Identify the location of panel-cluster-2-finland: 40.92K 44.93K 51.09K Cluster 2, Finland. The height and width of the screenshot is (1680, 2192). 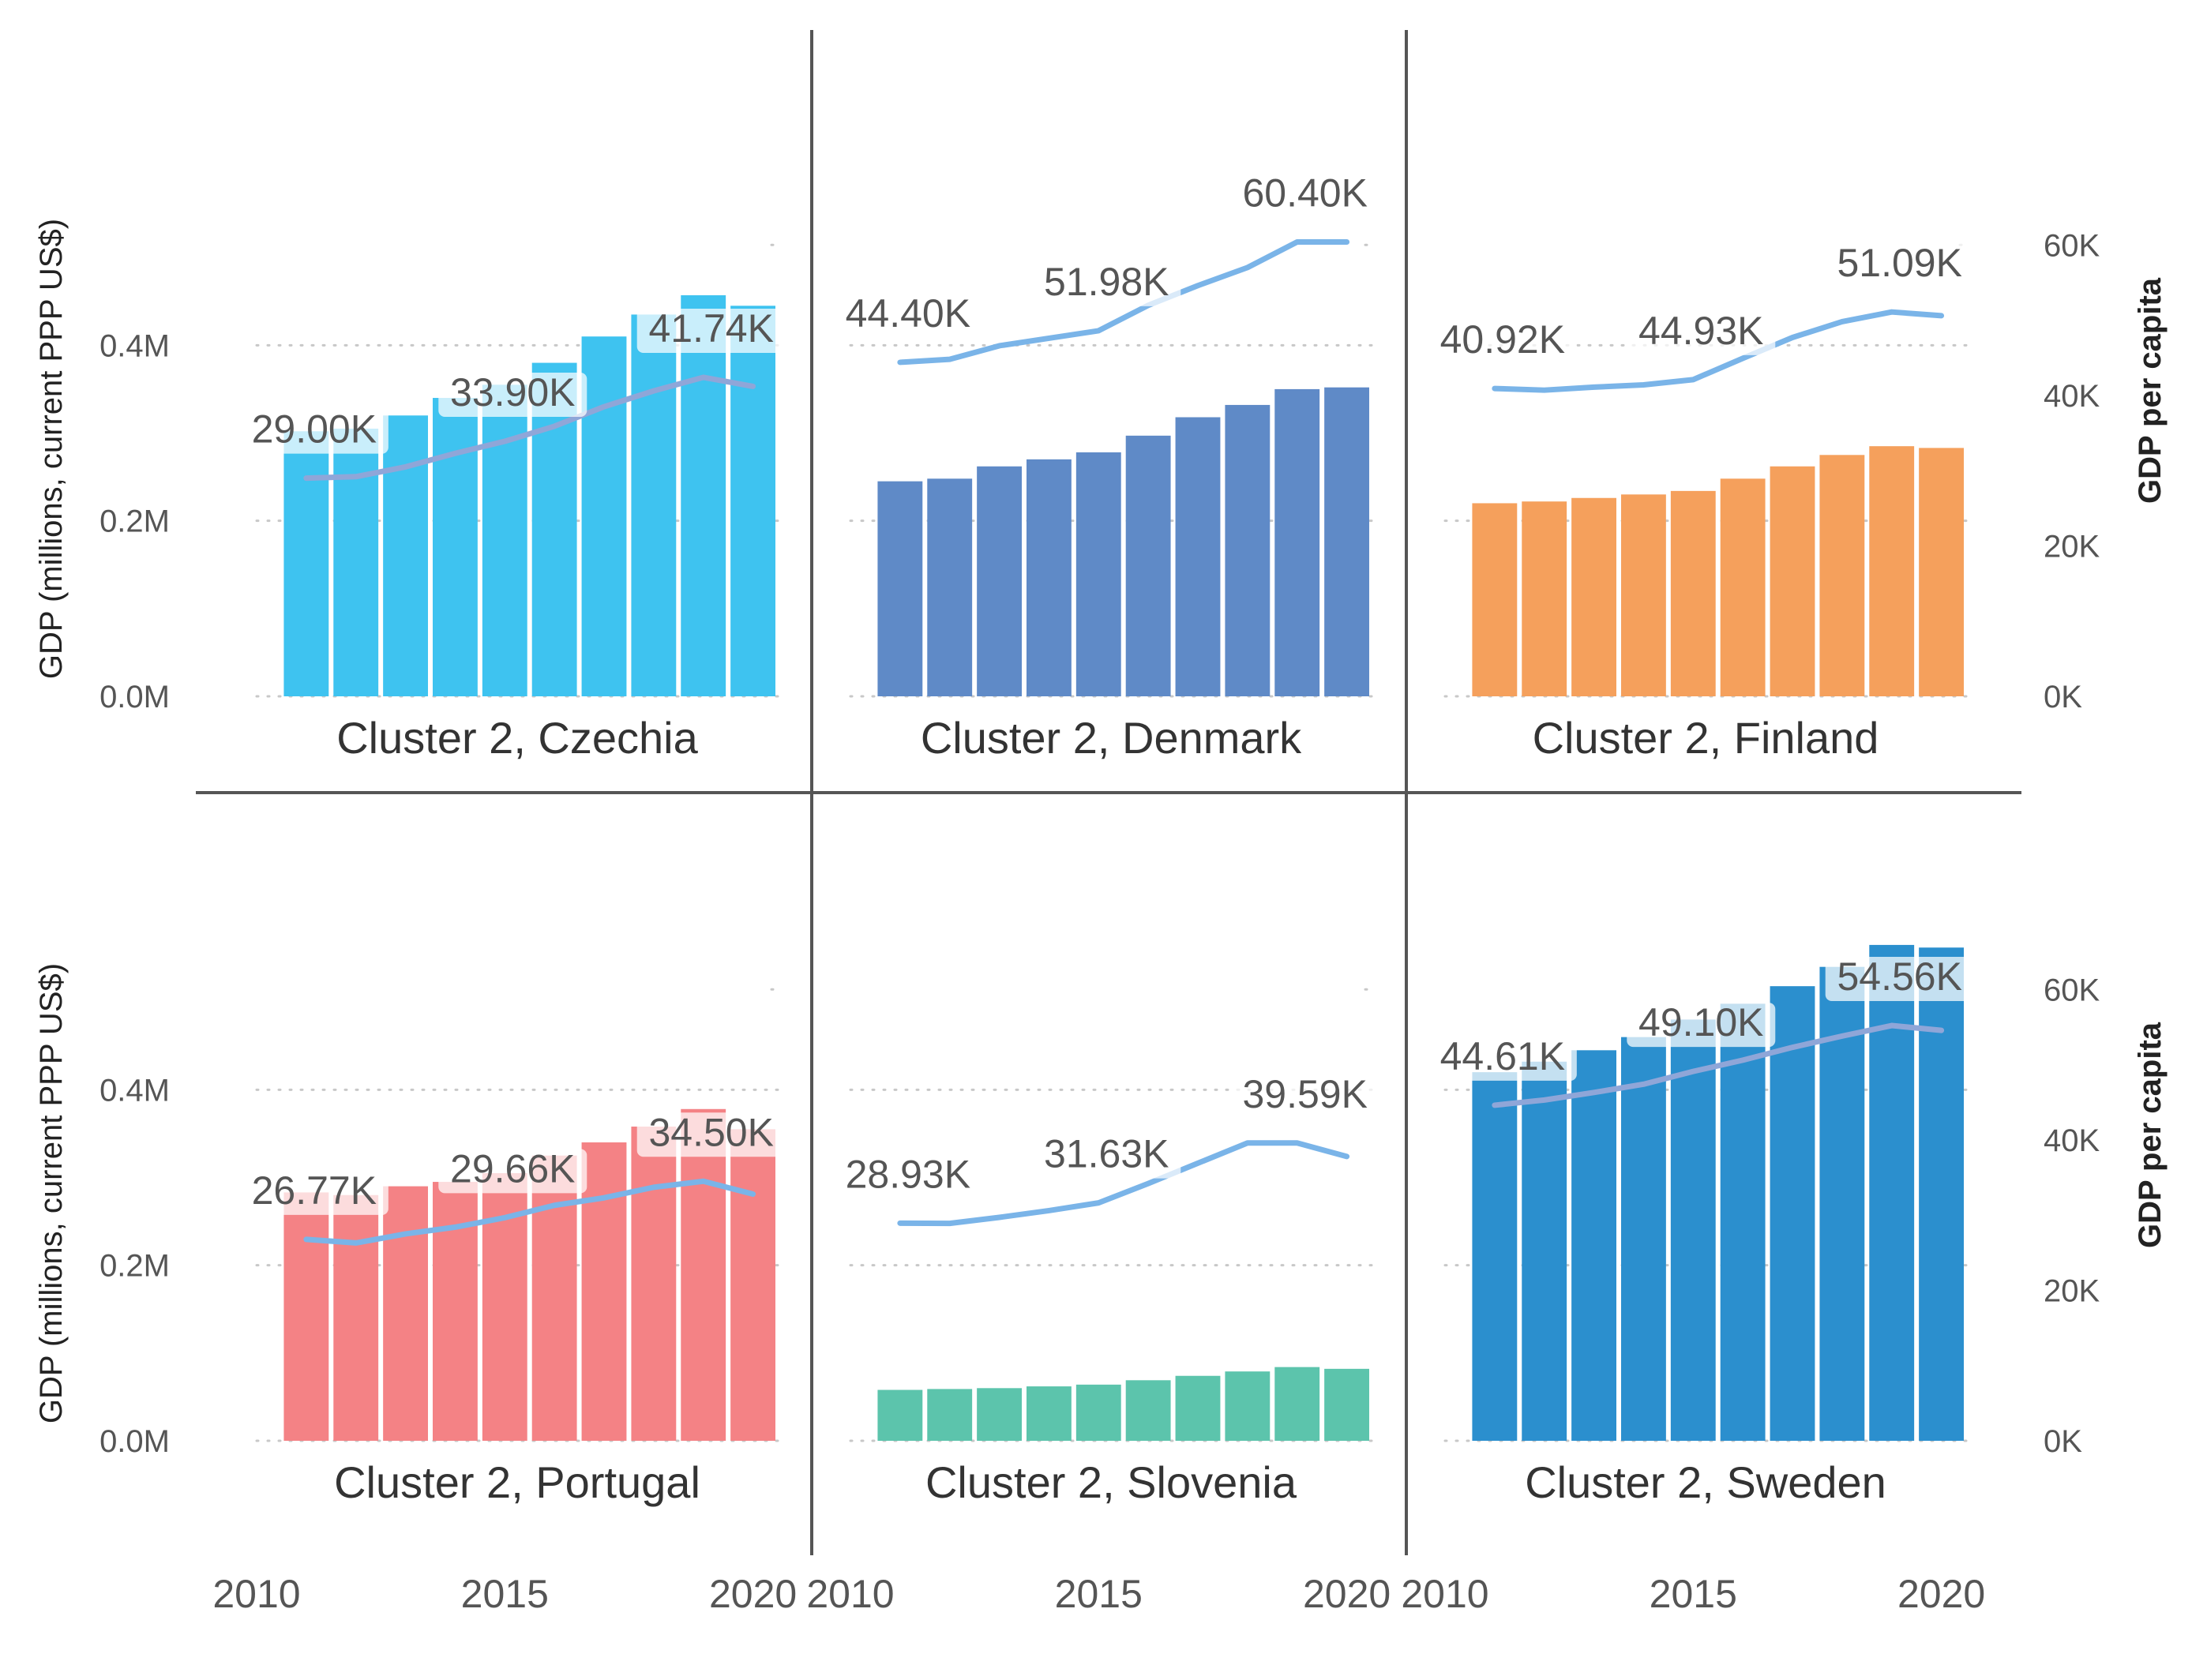
(1701, 502).